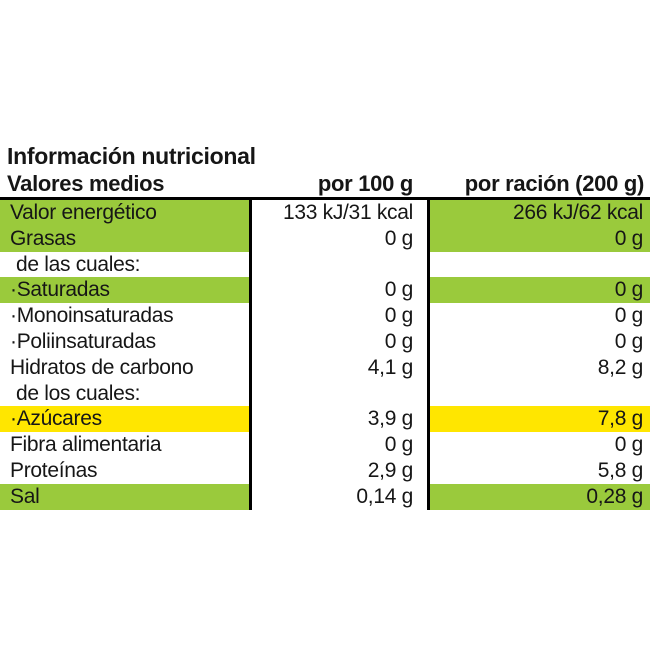  Describe the element at coordinates (54, 470) in the screenshot. I see `row-label: Proteínas` at that location.